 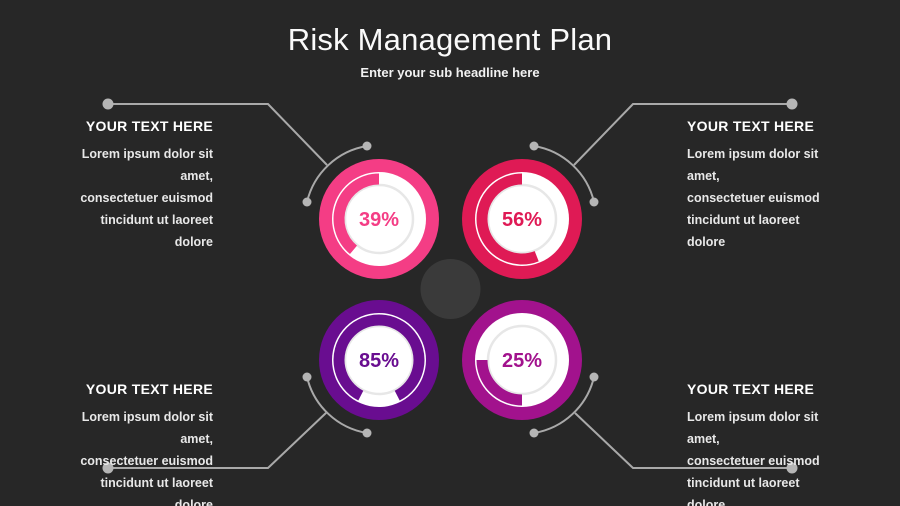 What do you see at coordinates (450, 289) in the screenshot?
I see `center-backdrop-circle` at bounding box center [450, 289].